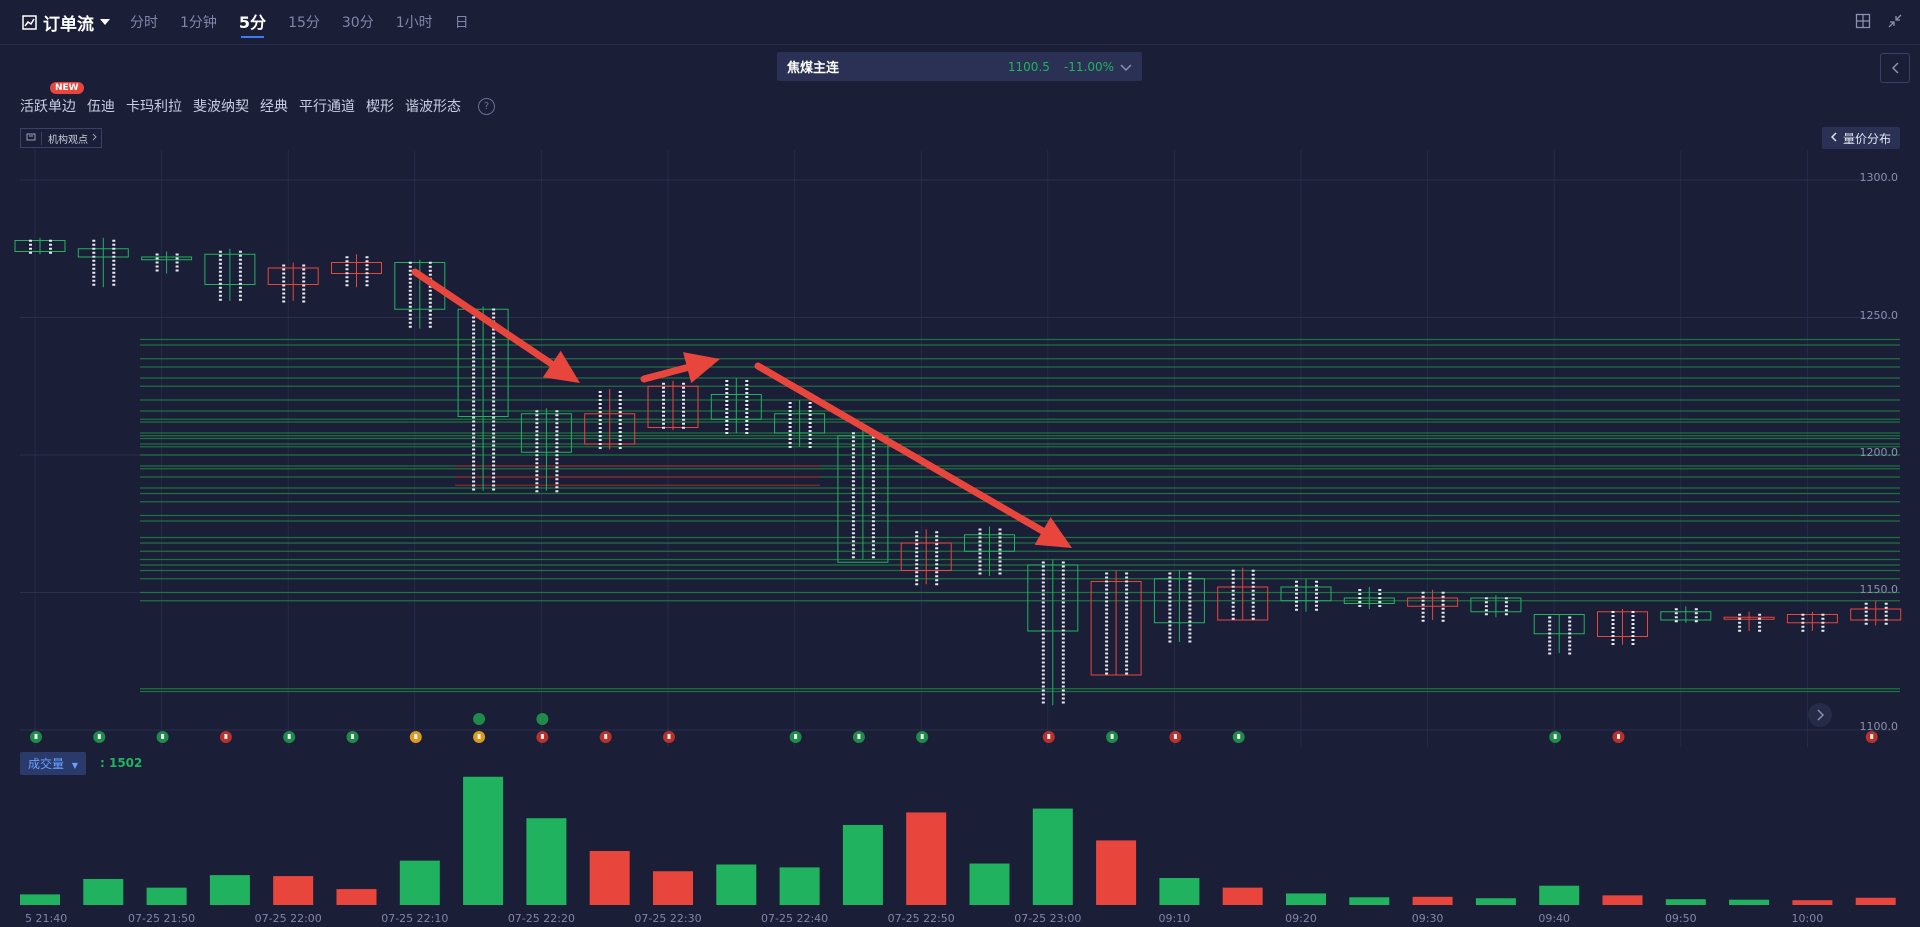 This screenshot has width=1920, height=927. Describe the element at coordinates (1895, 21) in the screenshot. I see `shrink-icon` at that location.